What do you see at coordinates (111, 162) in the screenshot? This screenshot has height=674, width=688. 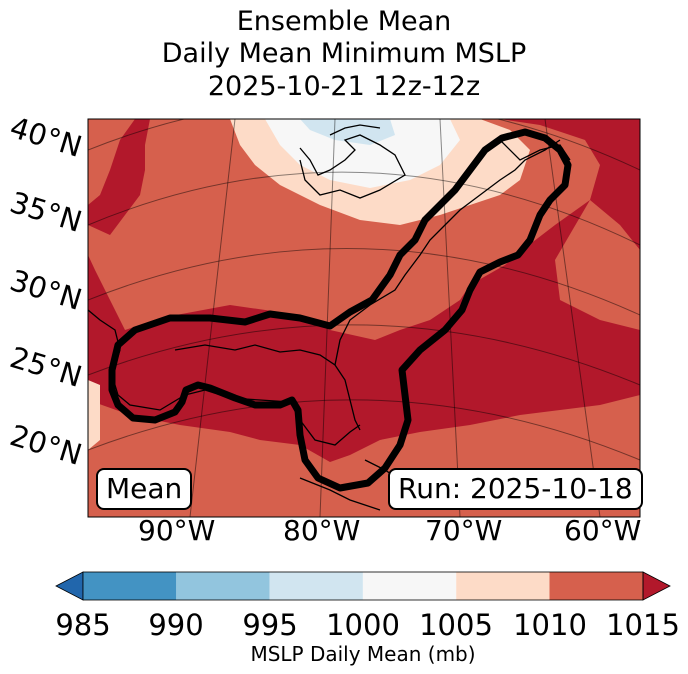 I see `field-1010-1015-west` at bounding box center [111, 162].